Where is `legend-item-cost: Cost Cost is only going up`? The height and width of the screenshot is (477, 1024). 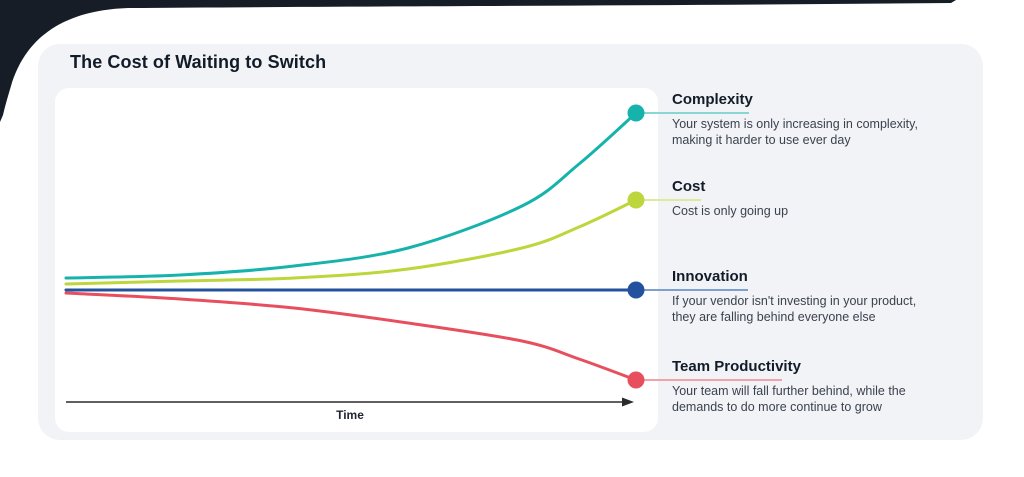 legend-item-cost: Cost Cost is only going up is located at coordinates (822, 199).